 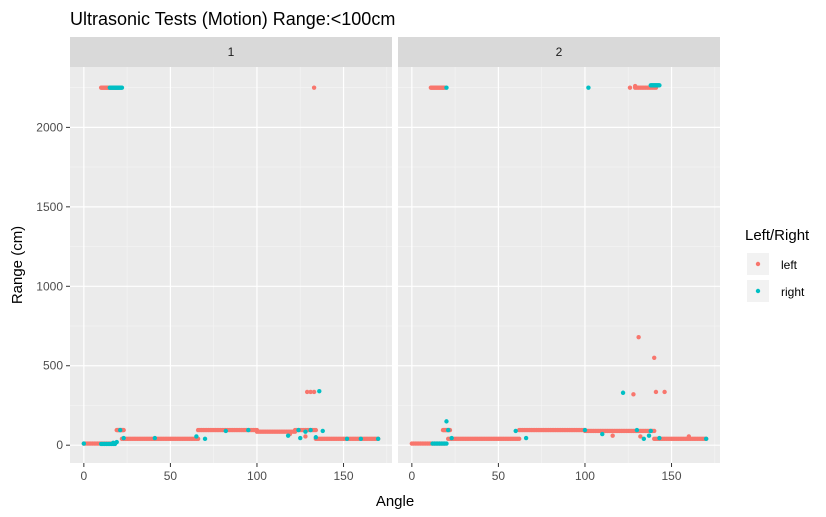 What do you see at coordinates (777, 264) in the screenshot?
I see `legend: Left/Right left right` at bounding box center [777, 264].